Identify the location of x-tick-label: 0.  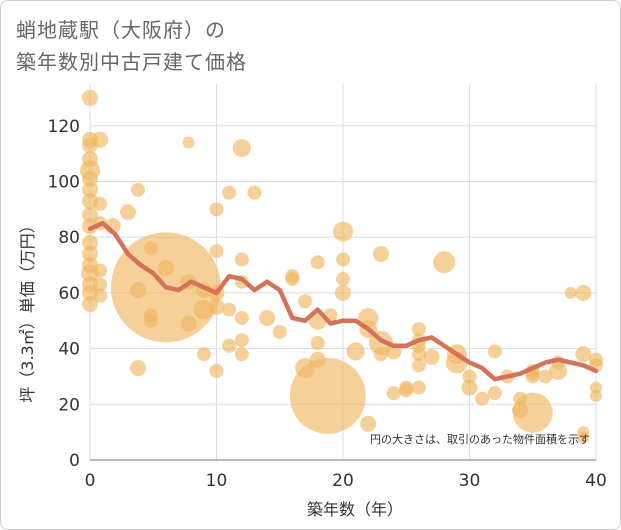
(90, 481).